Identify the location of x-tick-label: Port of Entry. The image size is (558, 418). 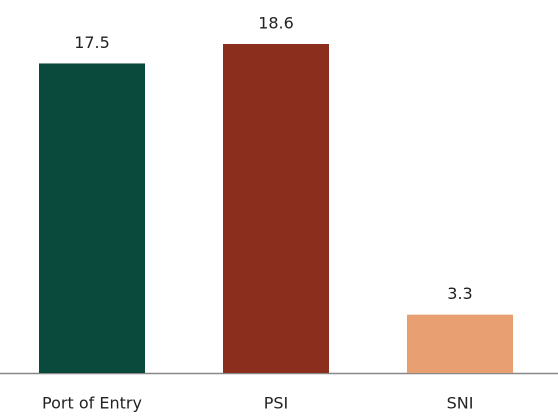
(92, 403).